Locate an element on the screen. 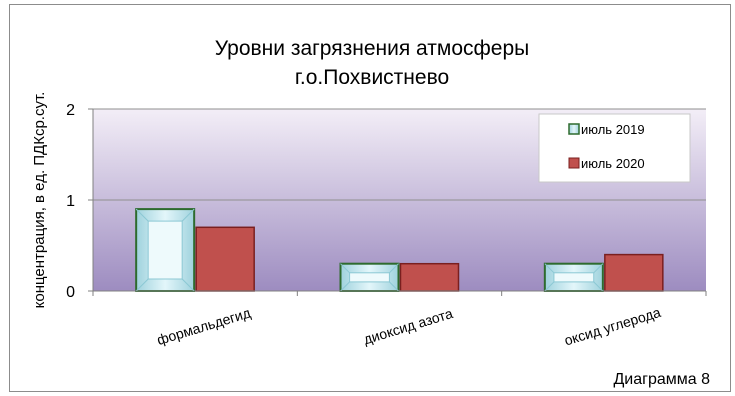 The image size is (735, 396). y-tick-labels: 0 1 2 is located at coordinates (70, 201).